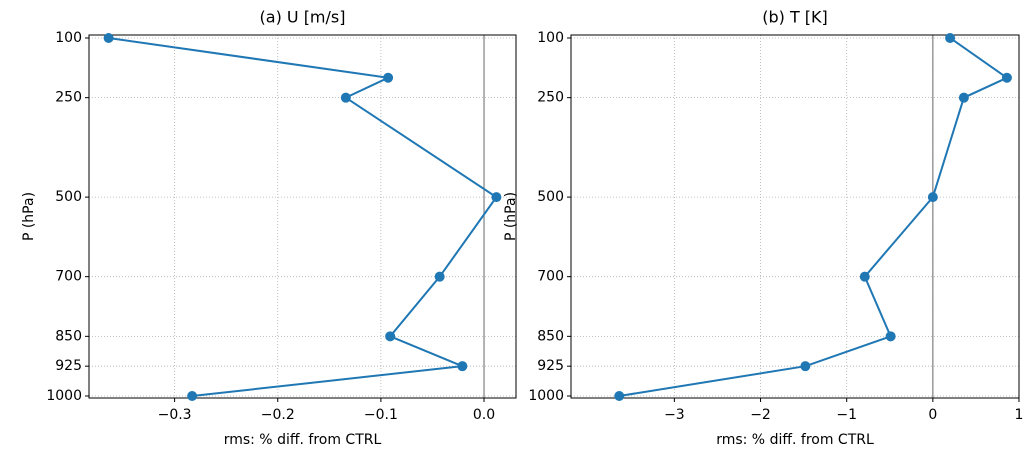 The width and height of the screenshot is (1023, 457). What do you see at coordinates (795, 17) in the screenshot?
I see `chart-title: (b) T [K]` at bounding box center [795, 17].